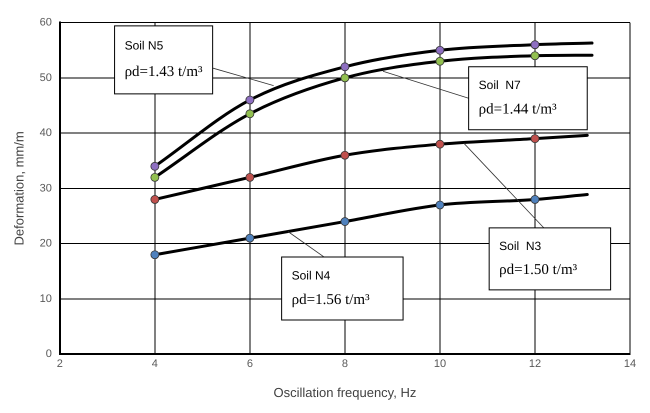 Image resolution: width=650 pixels, height=413 pixels. What do you see at coordinates (49, 354) in the screenshot?
I see `y-tick-label: 0` at bounding box center [49, 354].